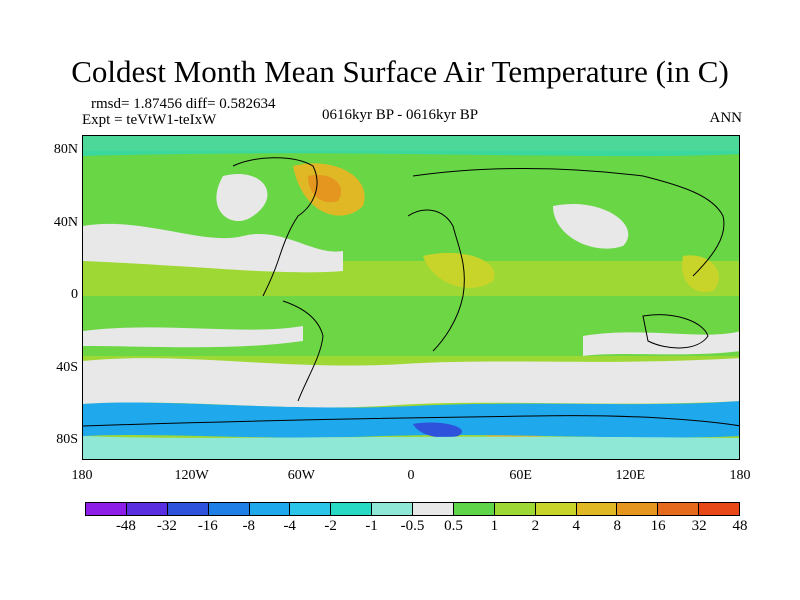  I want to click on lon-label-60W: 60W, so click(301, 475).